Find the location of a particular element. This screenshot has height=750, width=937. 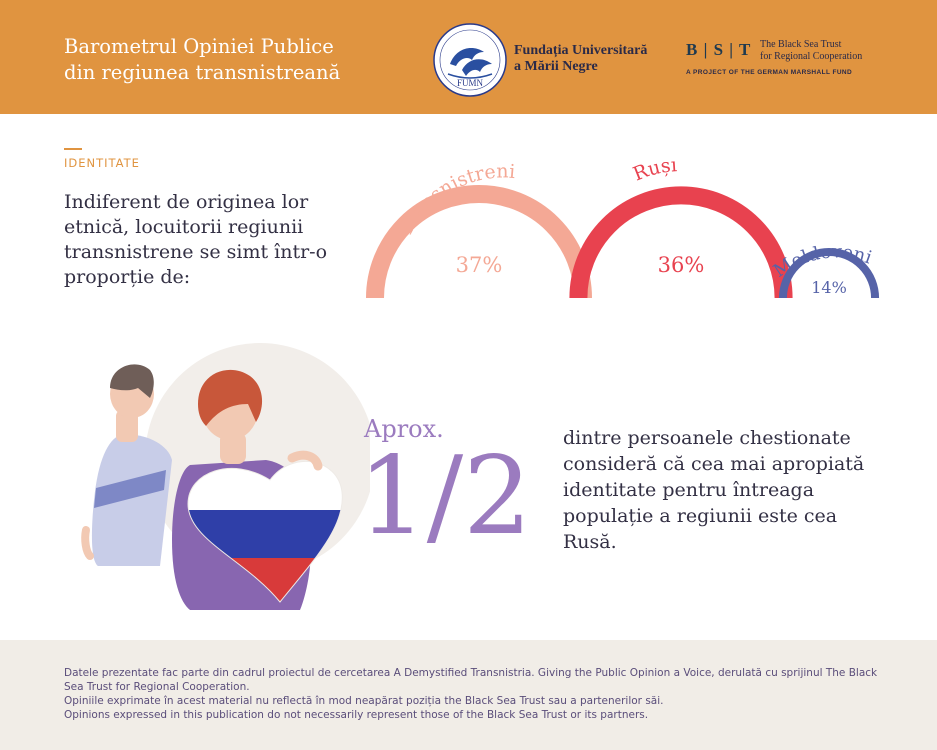

arc-moldoveni is located at coordinates (829, 273).